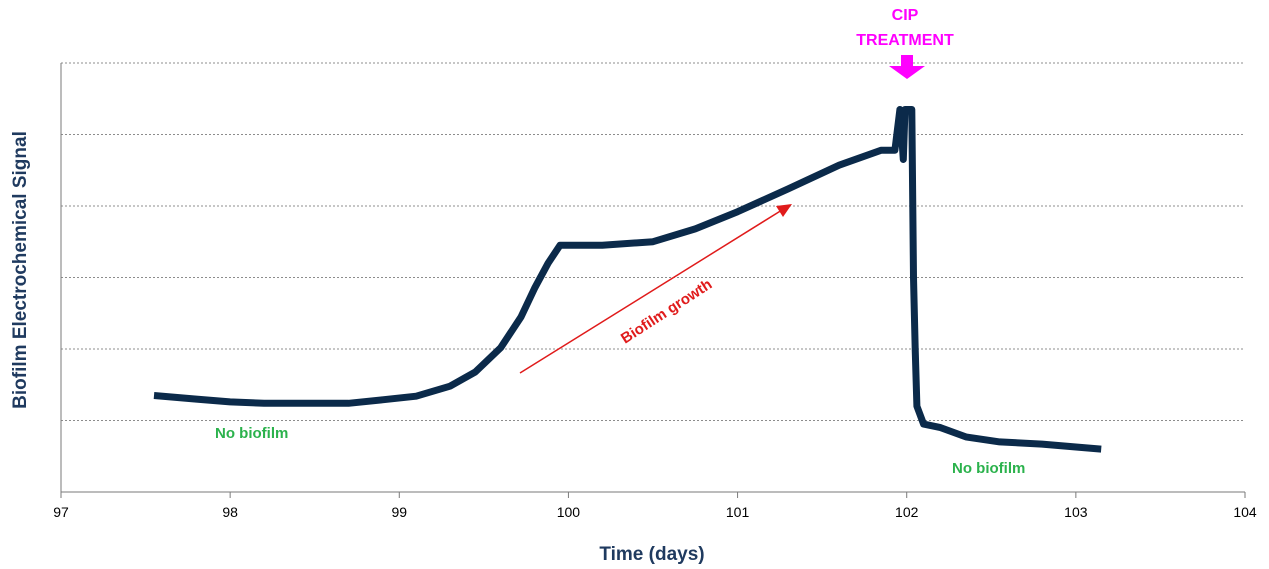 This screenshot has width=1269, height=569. I want to click on x-tick-label: 100, so click(569, 512).